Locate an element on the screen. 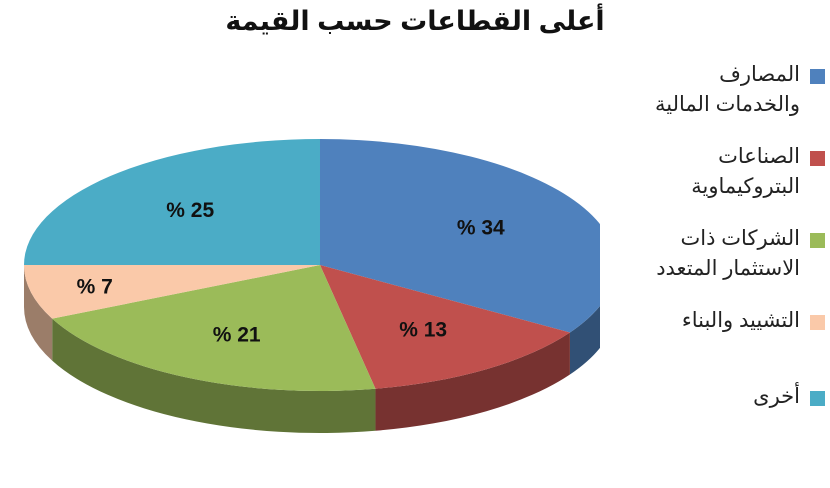 The height and width of the screenshot is (488, 830). legend-item-2: الشركات ذات الاستثمار المتعدد is located at coordinates (715, 254).